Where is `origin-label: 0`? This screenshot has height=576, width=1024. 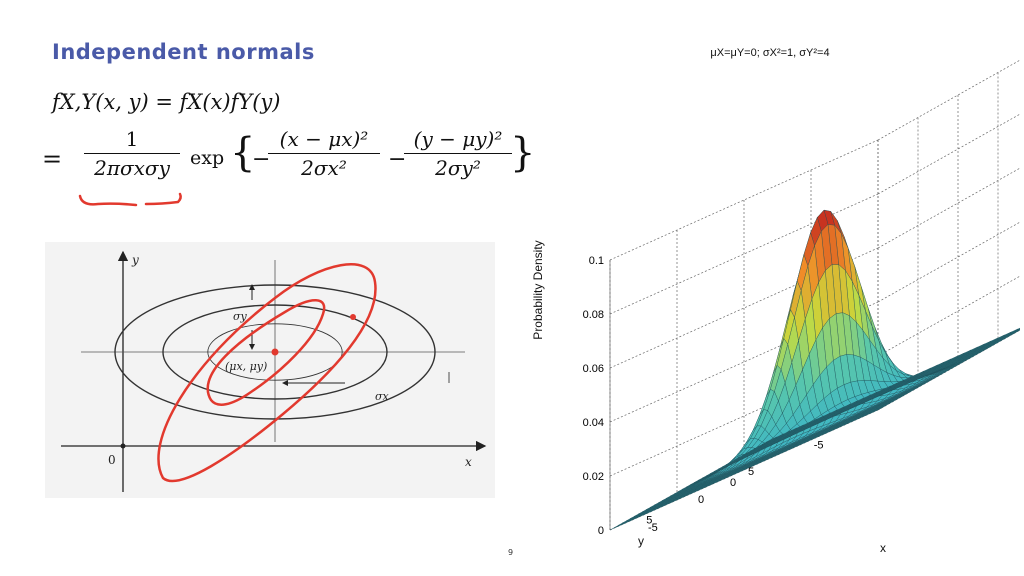 origin-label: 0 is located at coordinates (112, 460).